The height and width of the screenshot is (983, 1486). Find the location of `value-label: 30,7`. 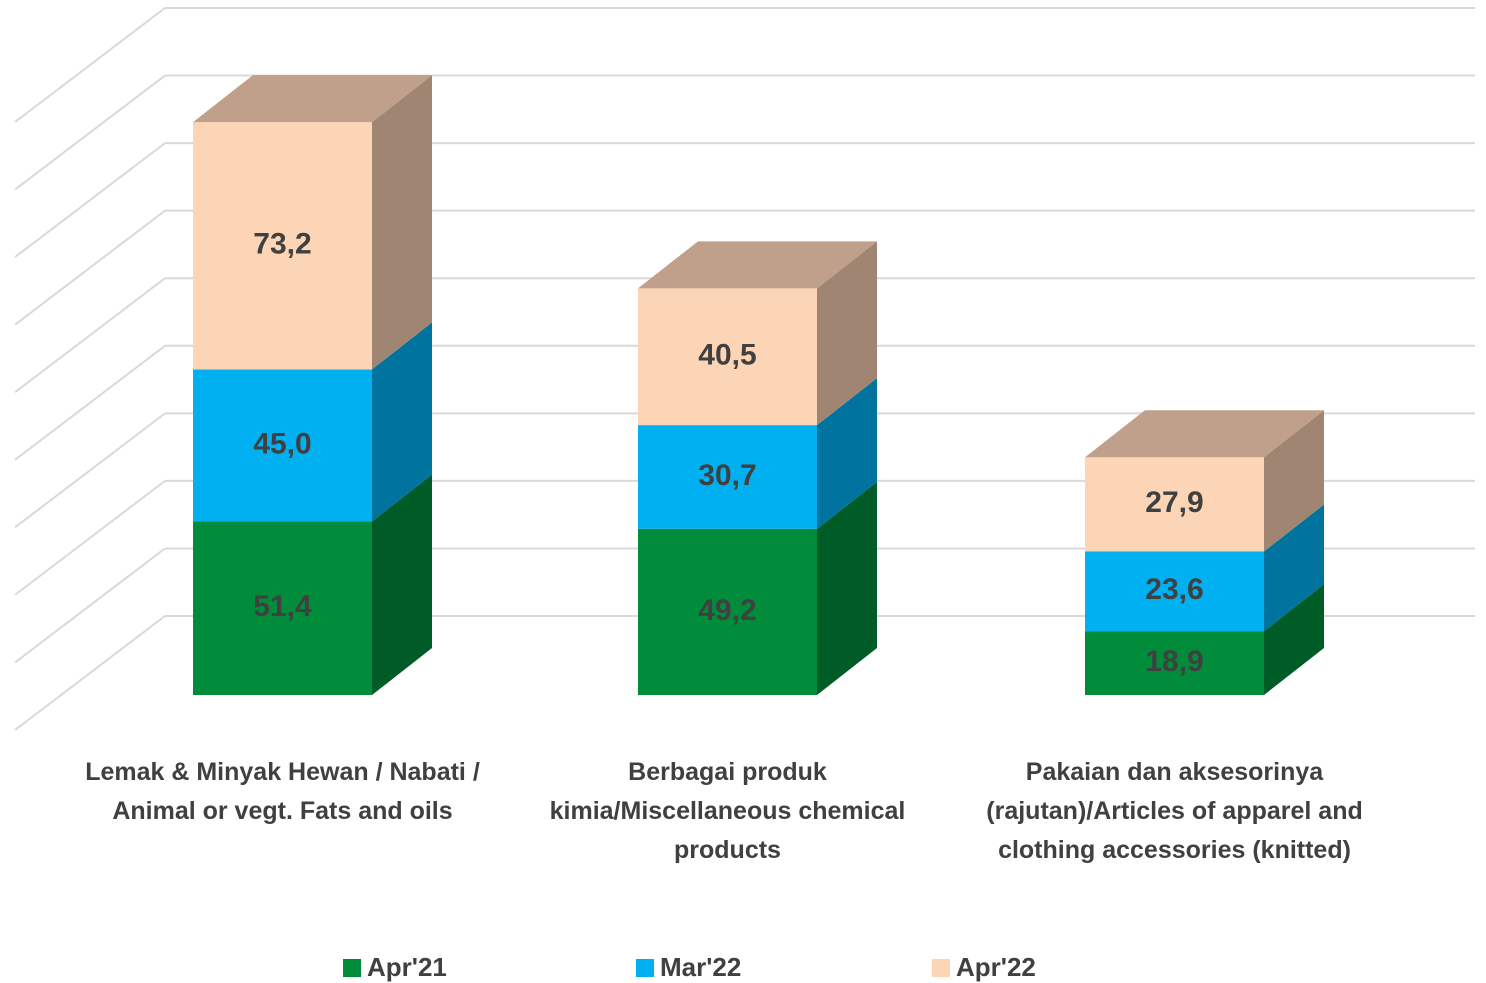

value-label: 30,7 is located at coordinates (727, 475).